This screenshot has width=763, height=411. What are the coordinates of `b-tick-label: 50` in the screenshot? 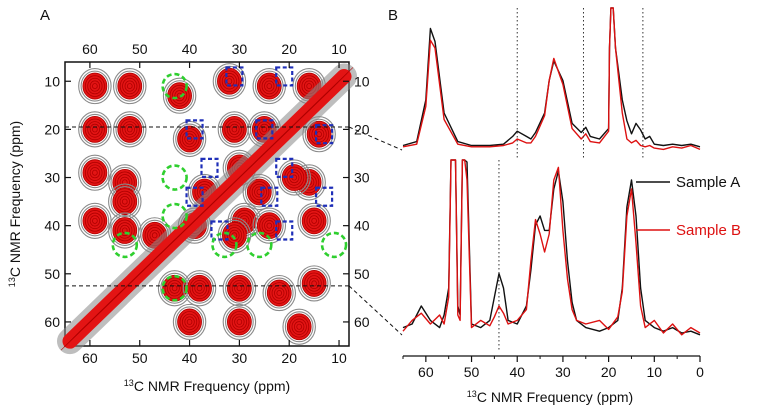 It's located at (472, 372).